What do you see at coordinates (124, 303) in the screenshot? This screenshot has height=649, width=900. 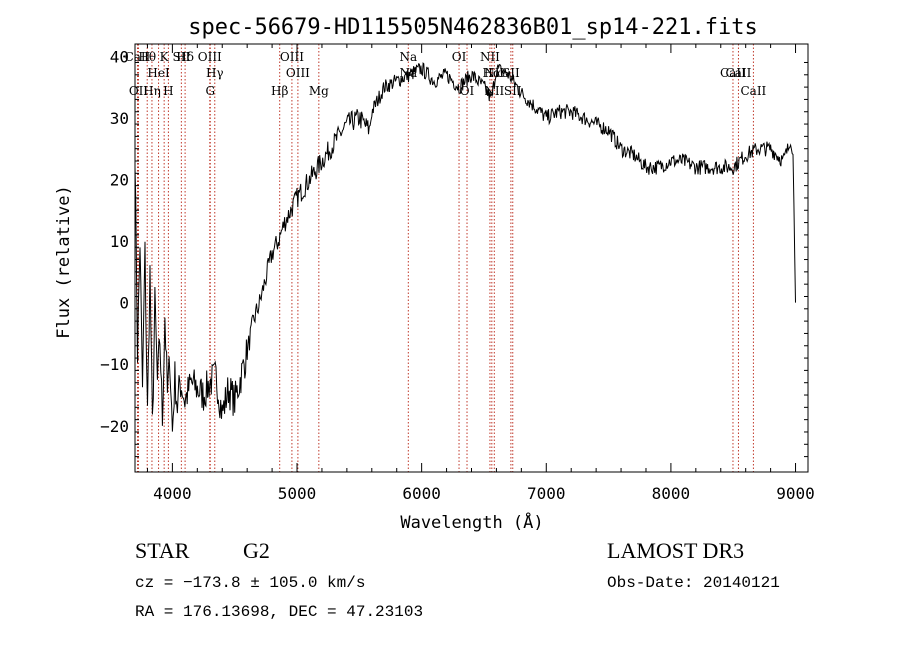 I see `y-tick-label: 0` at bounding box center [124, 303].